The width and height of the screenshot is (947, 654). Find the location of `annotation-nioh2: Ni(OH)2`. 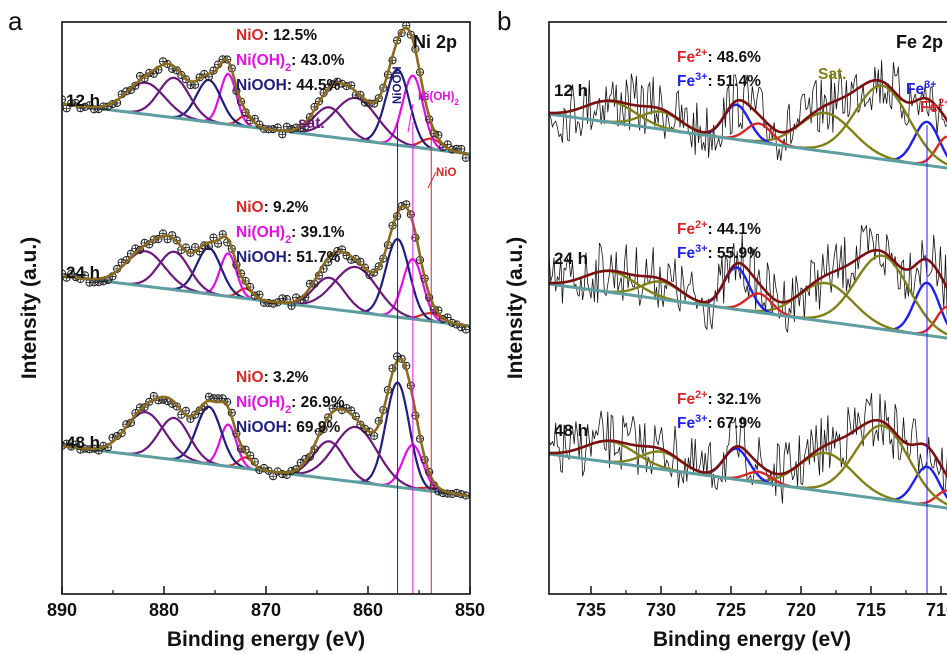

annotation-nioh2: Ni(OH)2 is located at coordinates (438, 99).